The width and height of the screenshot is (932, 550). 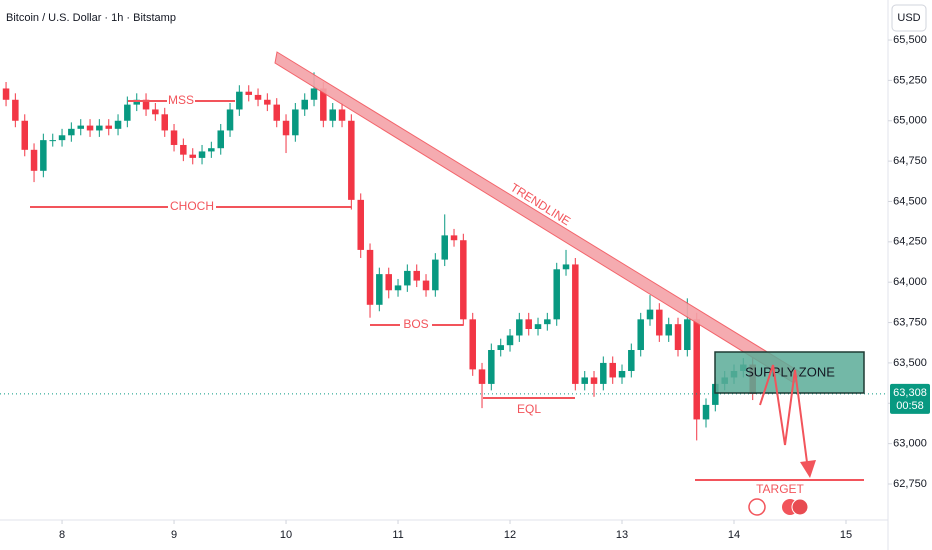 What do you see at coordinates (910, 80) in the screenshot?
I see `y-tick-label: 65,250` at bounding box center [910, 80].